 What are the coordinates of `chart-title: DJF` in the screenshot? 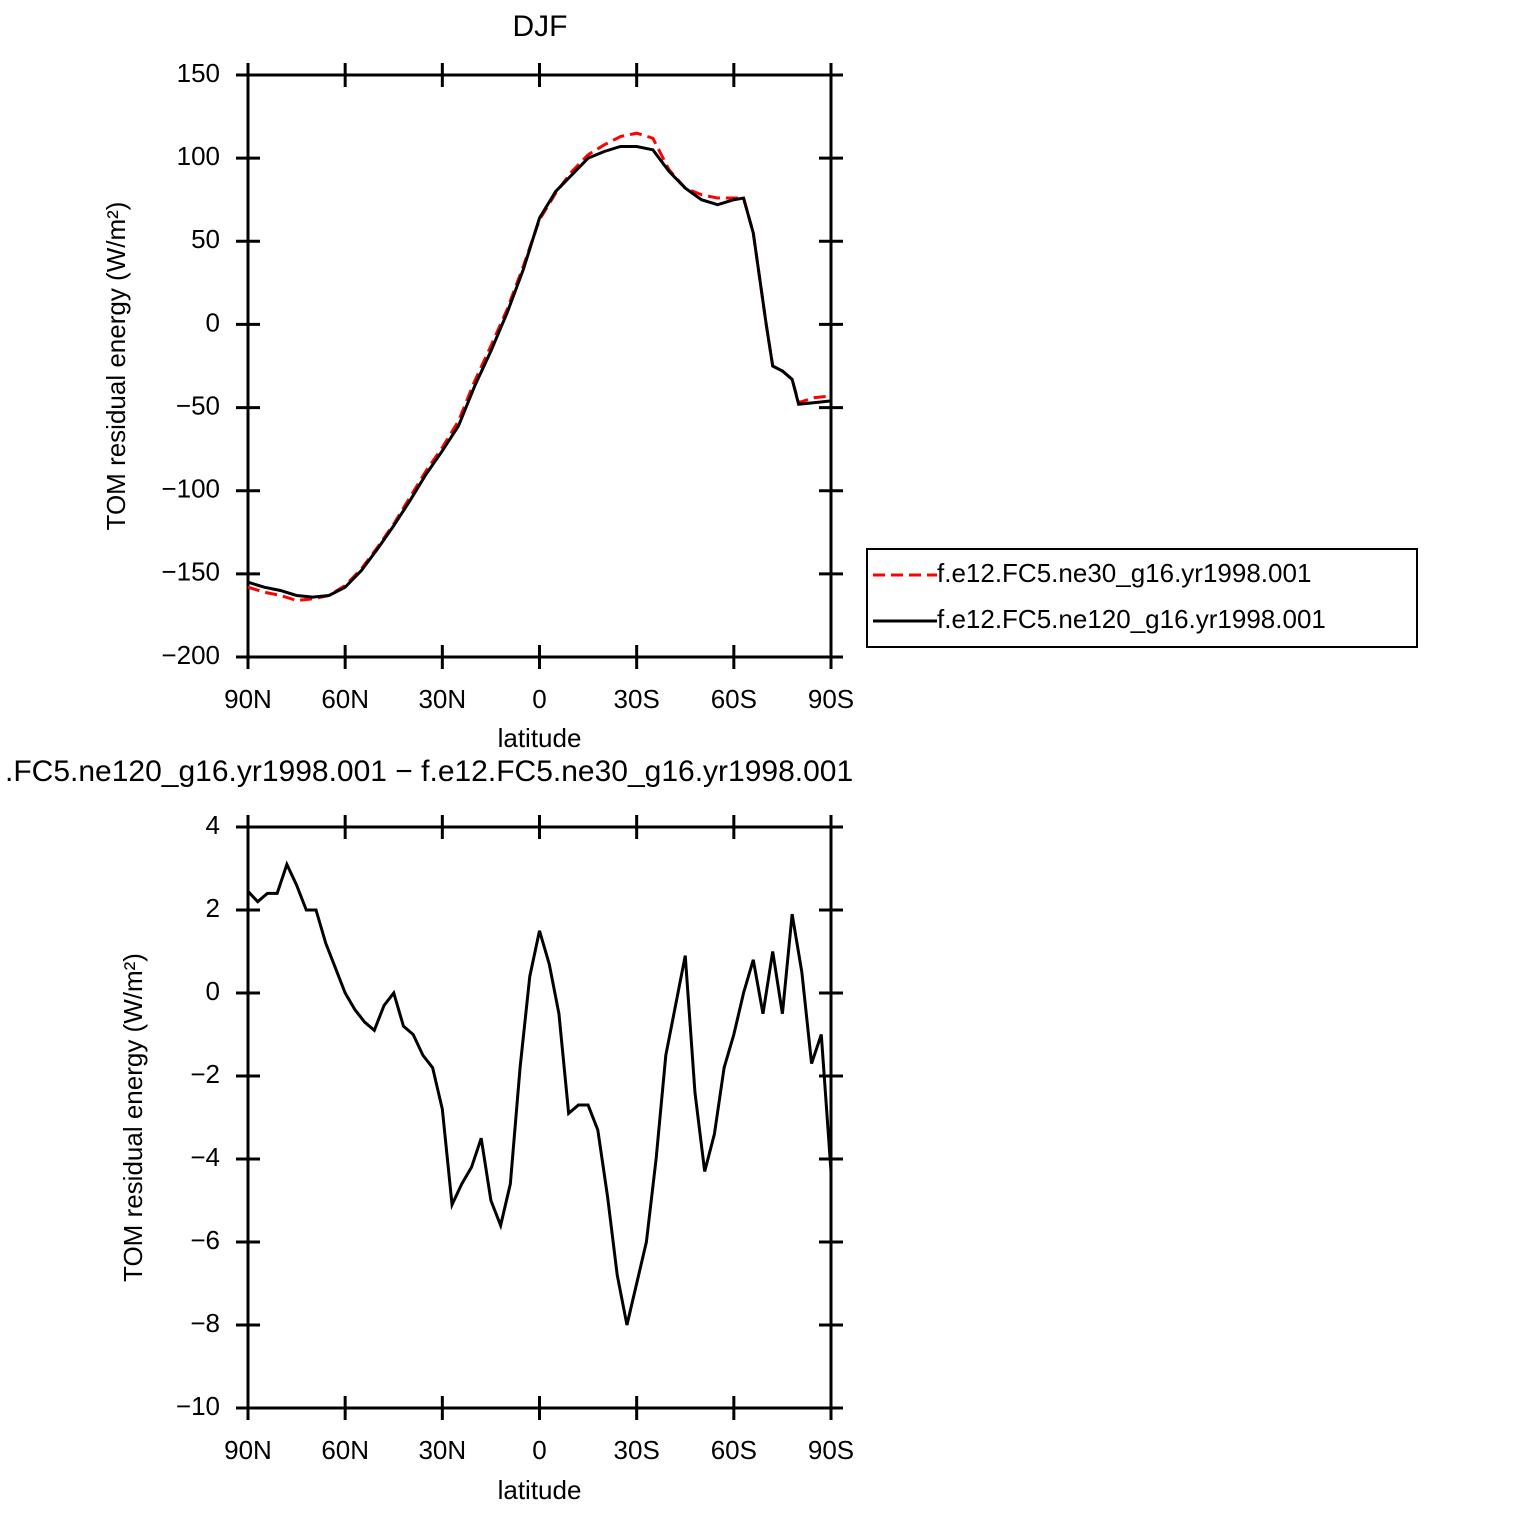 It's located at (540, 26).